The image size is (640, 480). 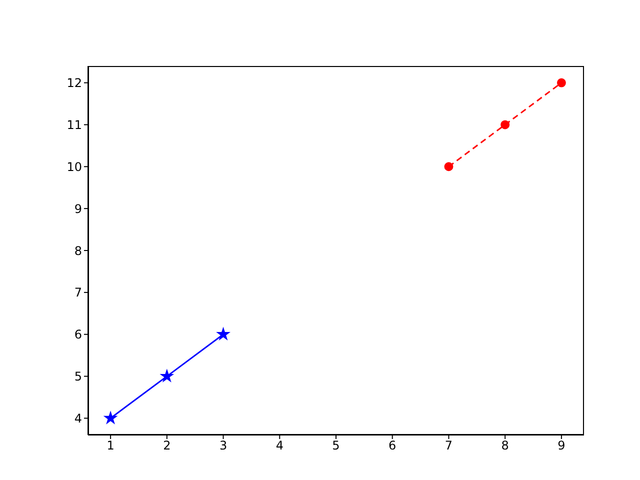 What do you see at coordinates (78, 418) in the screenshot?
I see `y-tick-label: 4` at bounding box center [78, 418].